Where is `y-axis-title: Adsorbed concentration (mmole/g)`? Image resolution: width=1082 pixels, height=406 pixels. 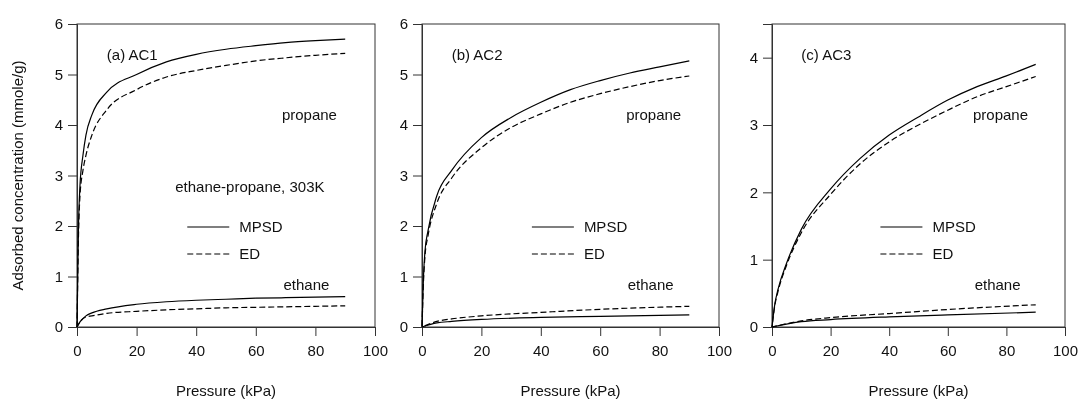
y-axis-title: Adsorbed concentration (mmole/g) is located at coordinates (17, 175).